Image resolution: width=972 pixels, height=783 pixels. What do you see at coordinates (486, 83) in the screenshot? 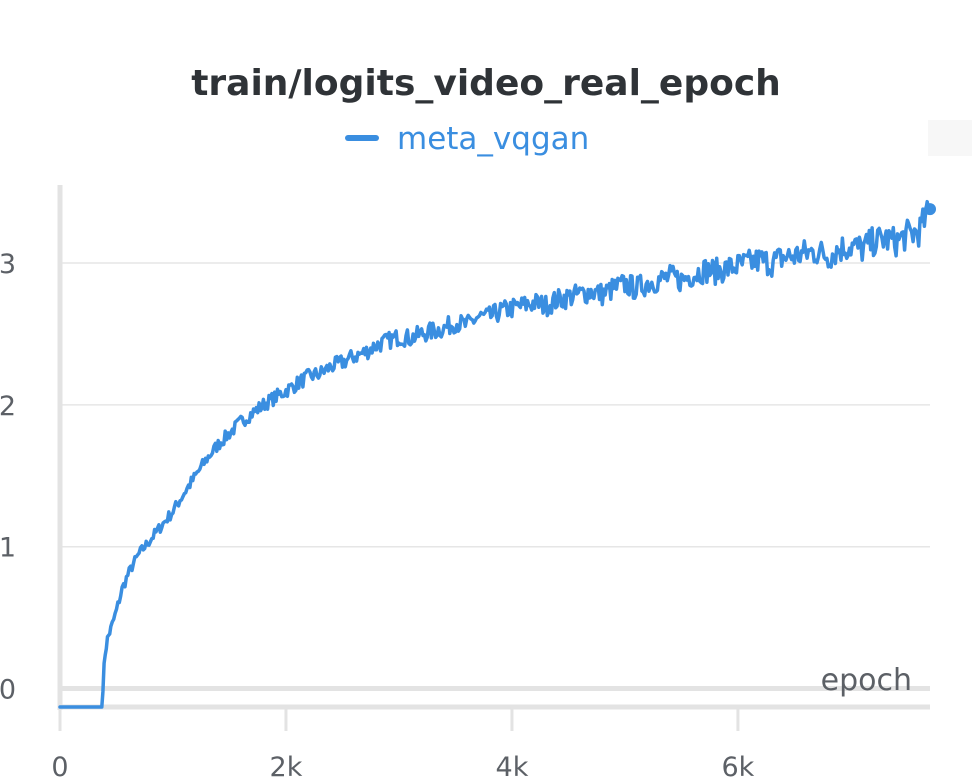
I see `chart-title: train/logits_video_real_epoch` at bounding box center [486, 83].